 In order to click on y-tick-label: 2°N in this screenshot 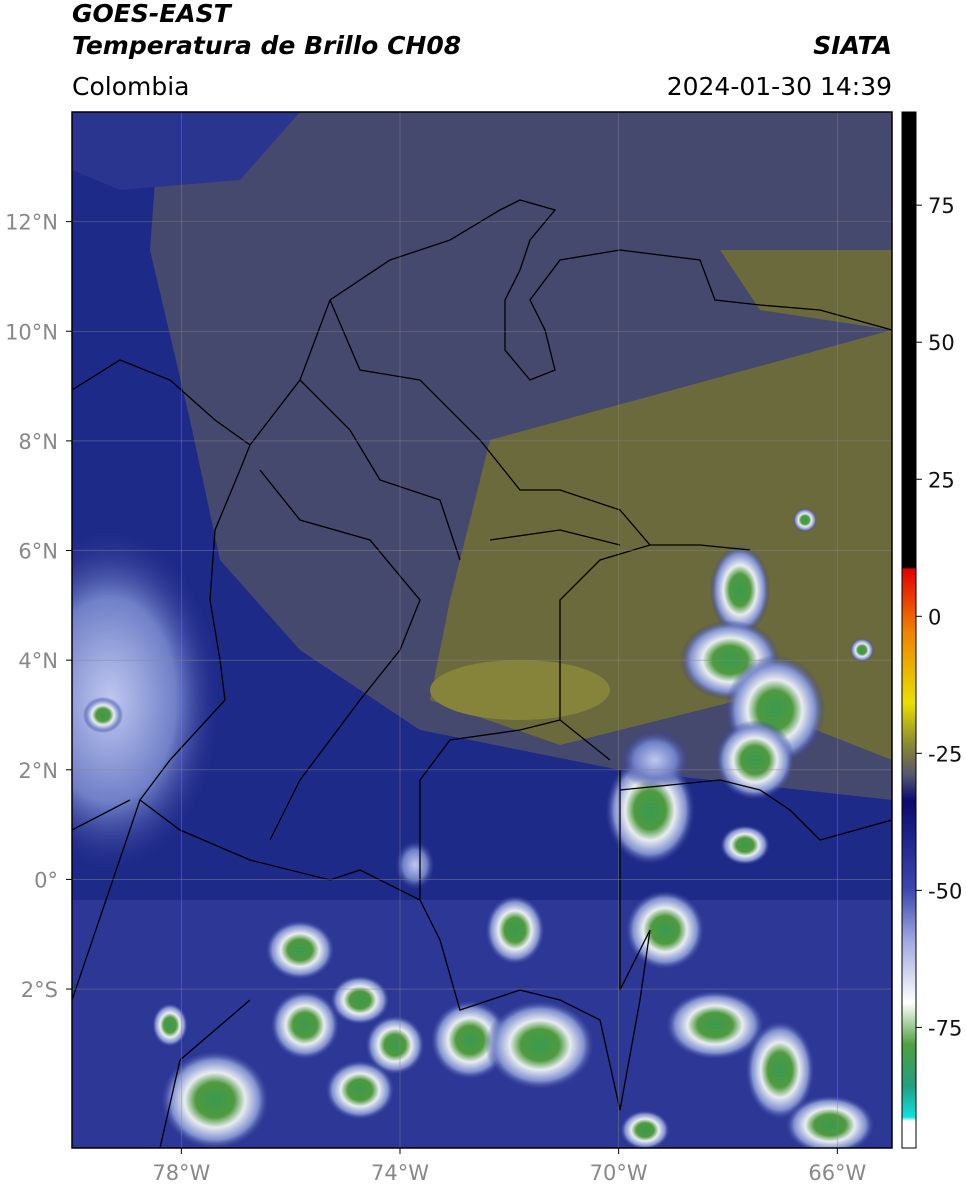, I will do `click(38, 771)`.